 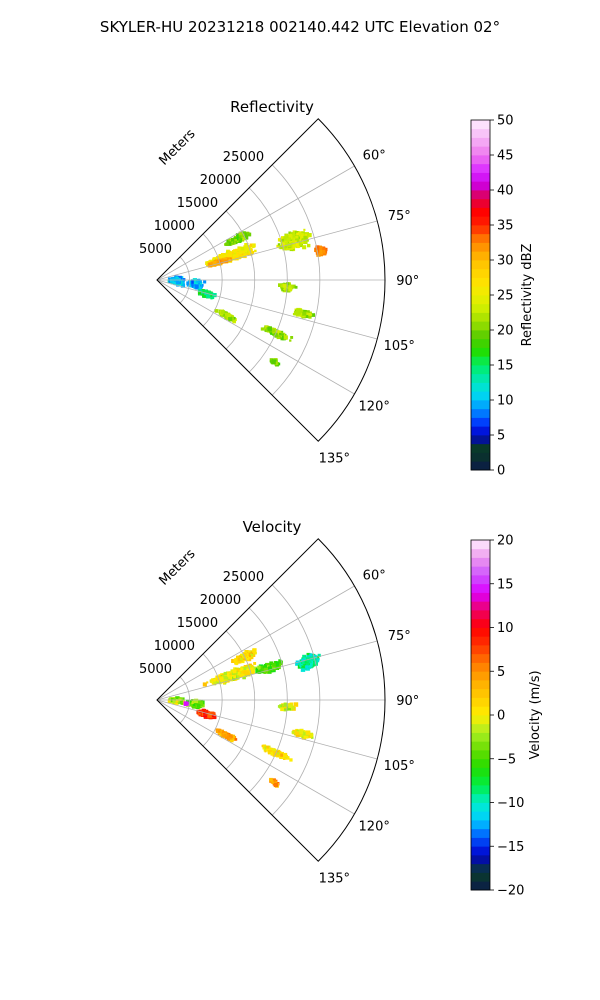 I want to click on azimuth-tick-label: 75°, so click(x=399, y=216).